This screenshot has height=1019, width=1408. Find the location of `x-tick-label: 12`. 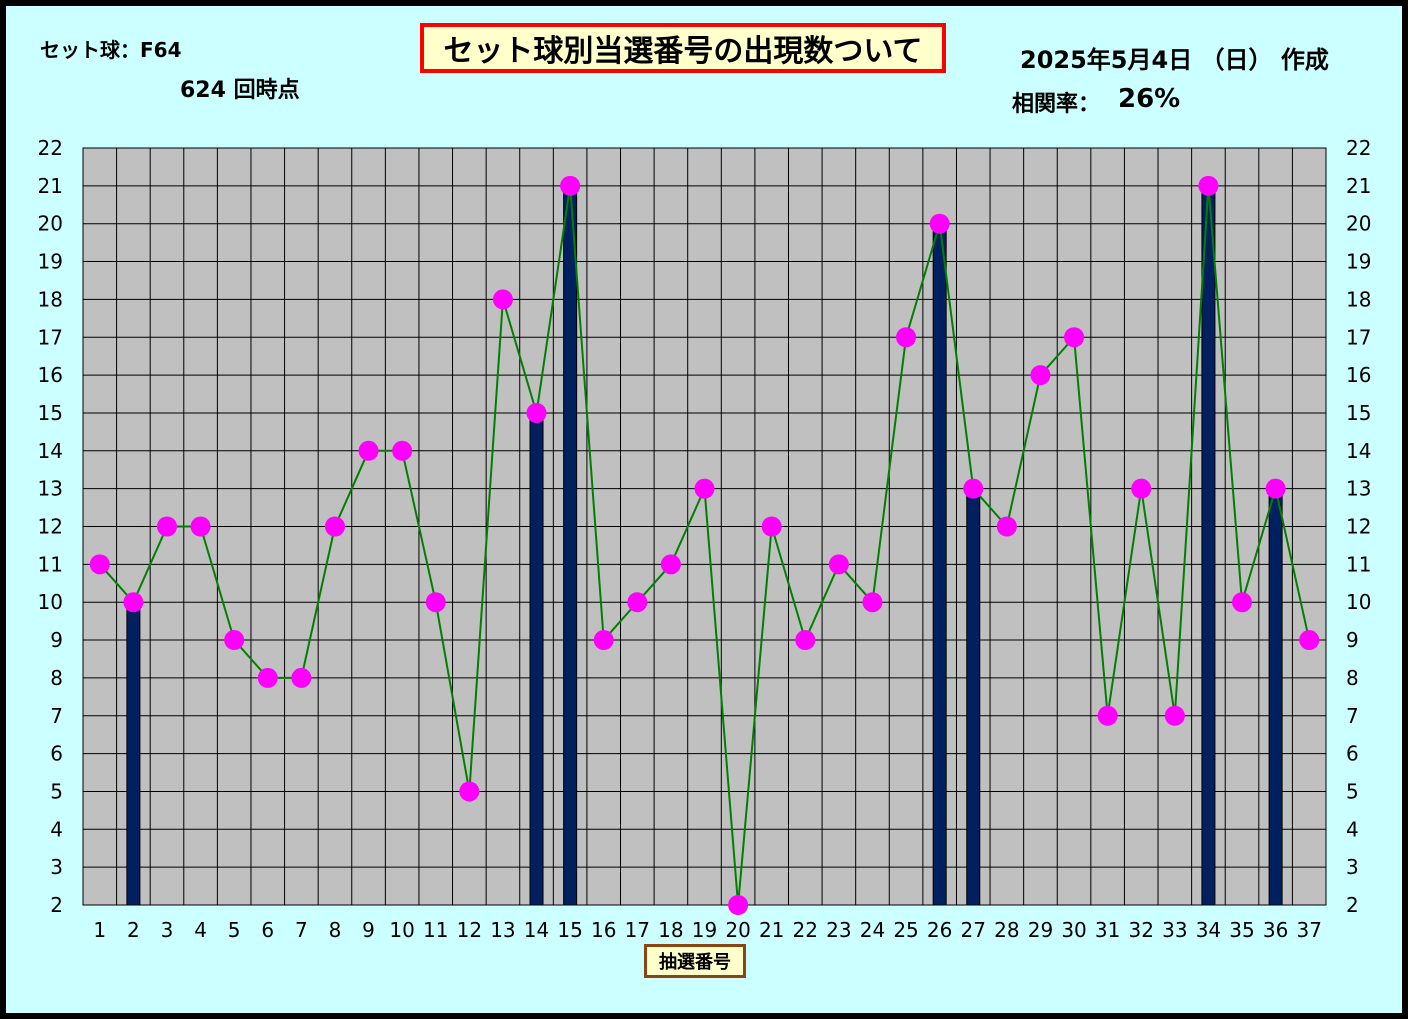

x-tick-label: 12 is located at coordinates (469, 930).